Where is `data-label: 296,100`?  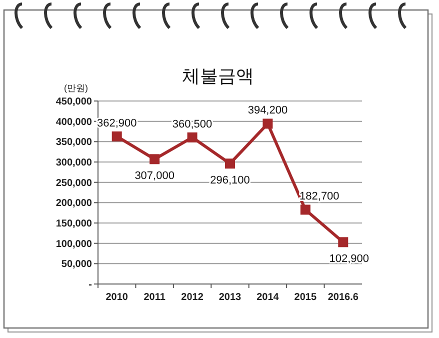
data-label: 296,100 is located at coordinates (230, 180).